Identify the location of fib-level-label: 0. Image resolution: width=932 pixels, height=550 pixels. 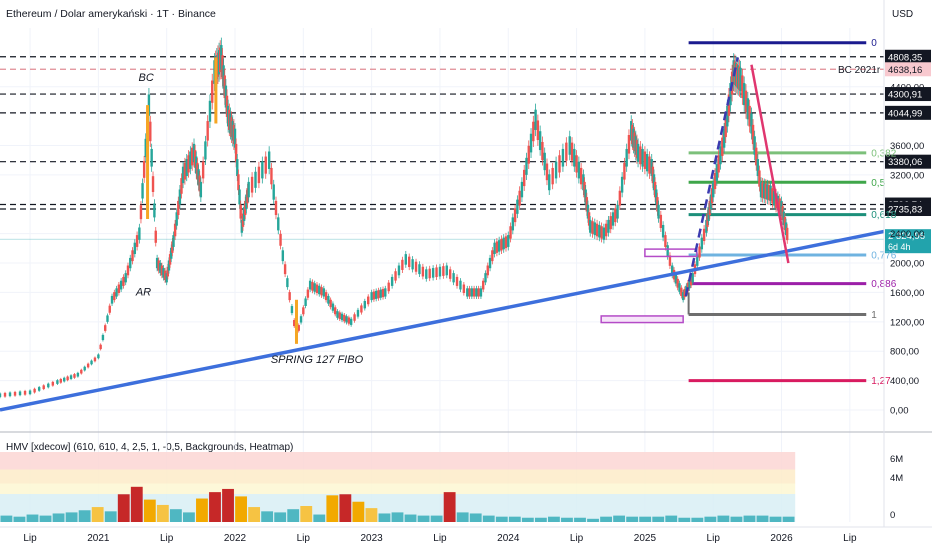
(874, 43).